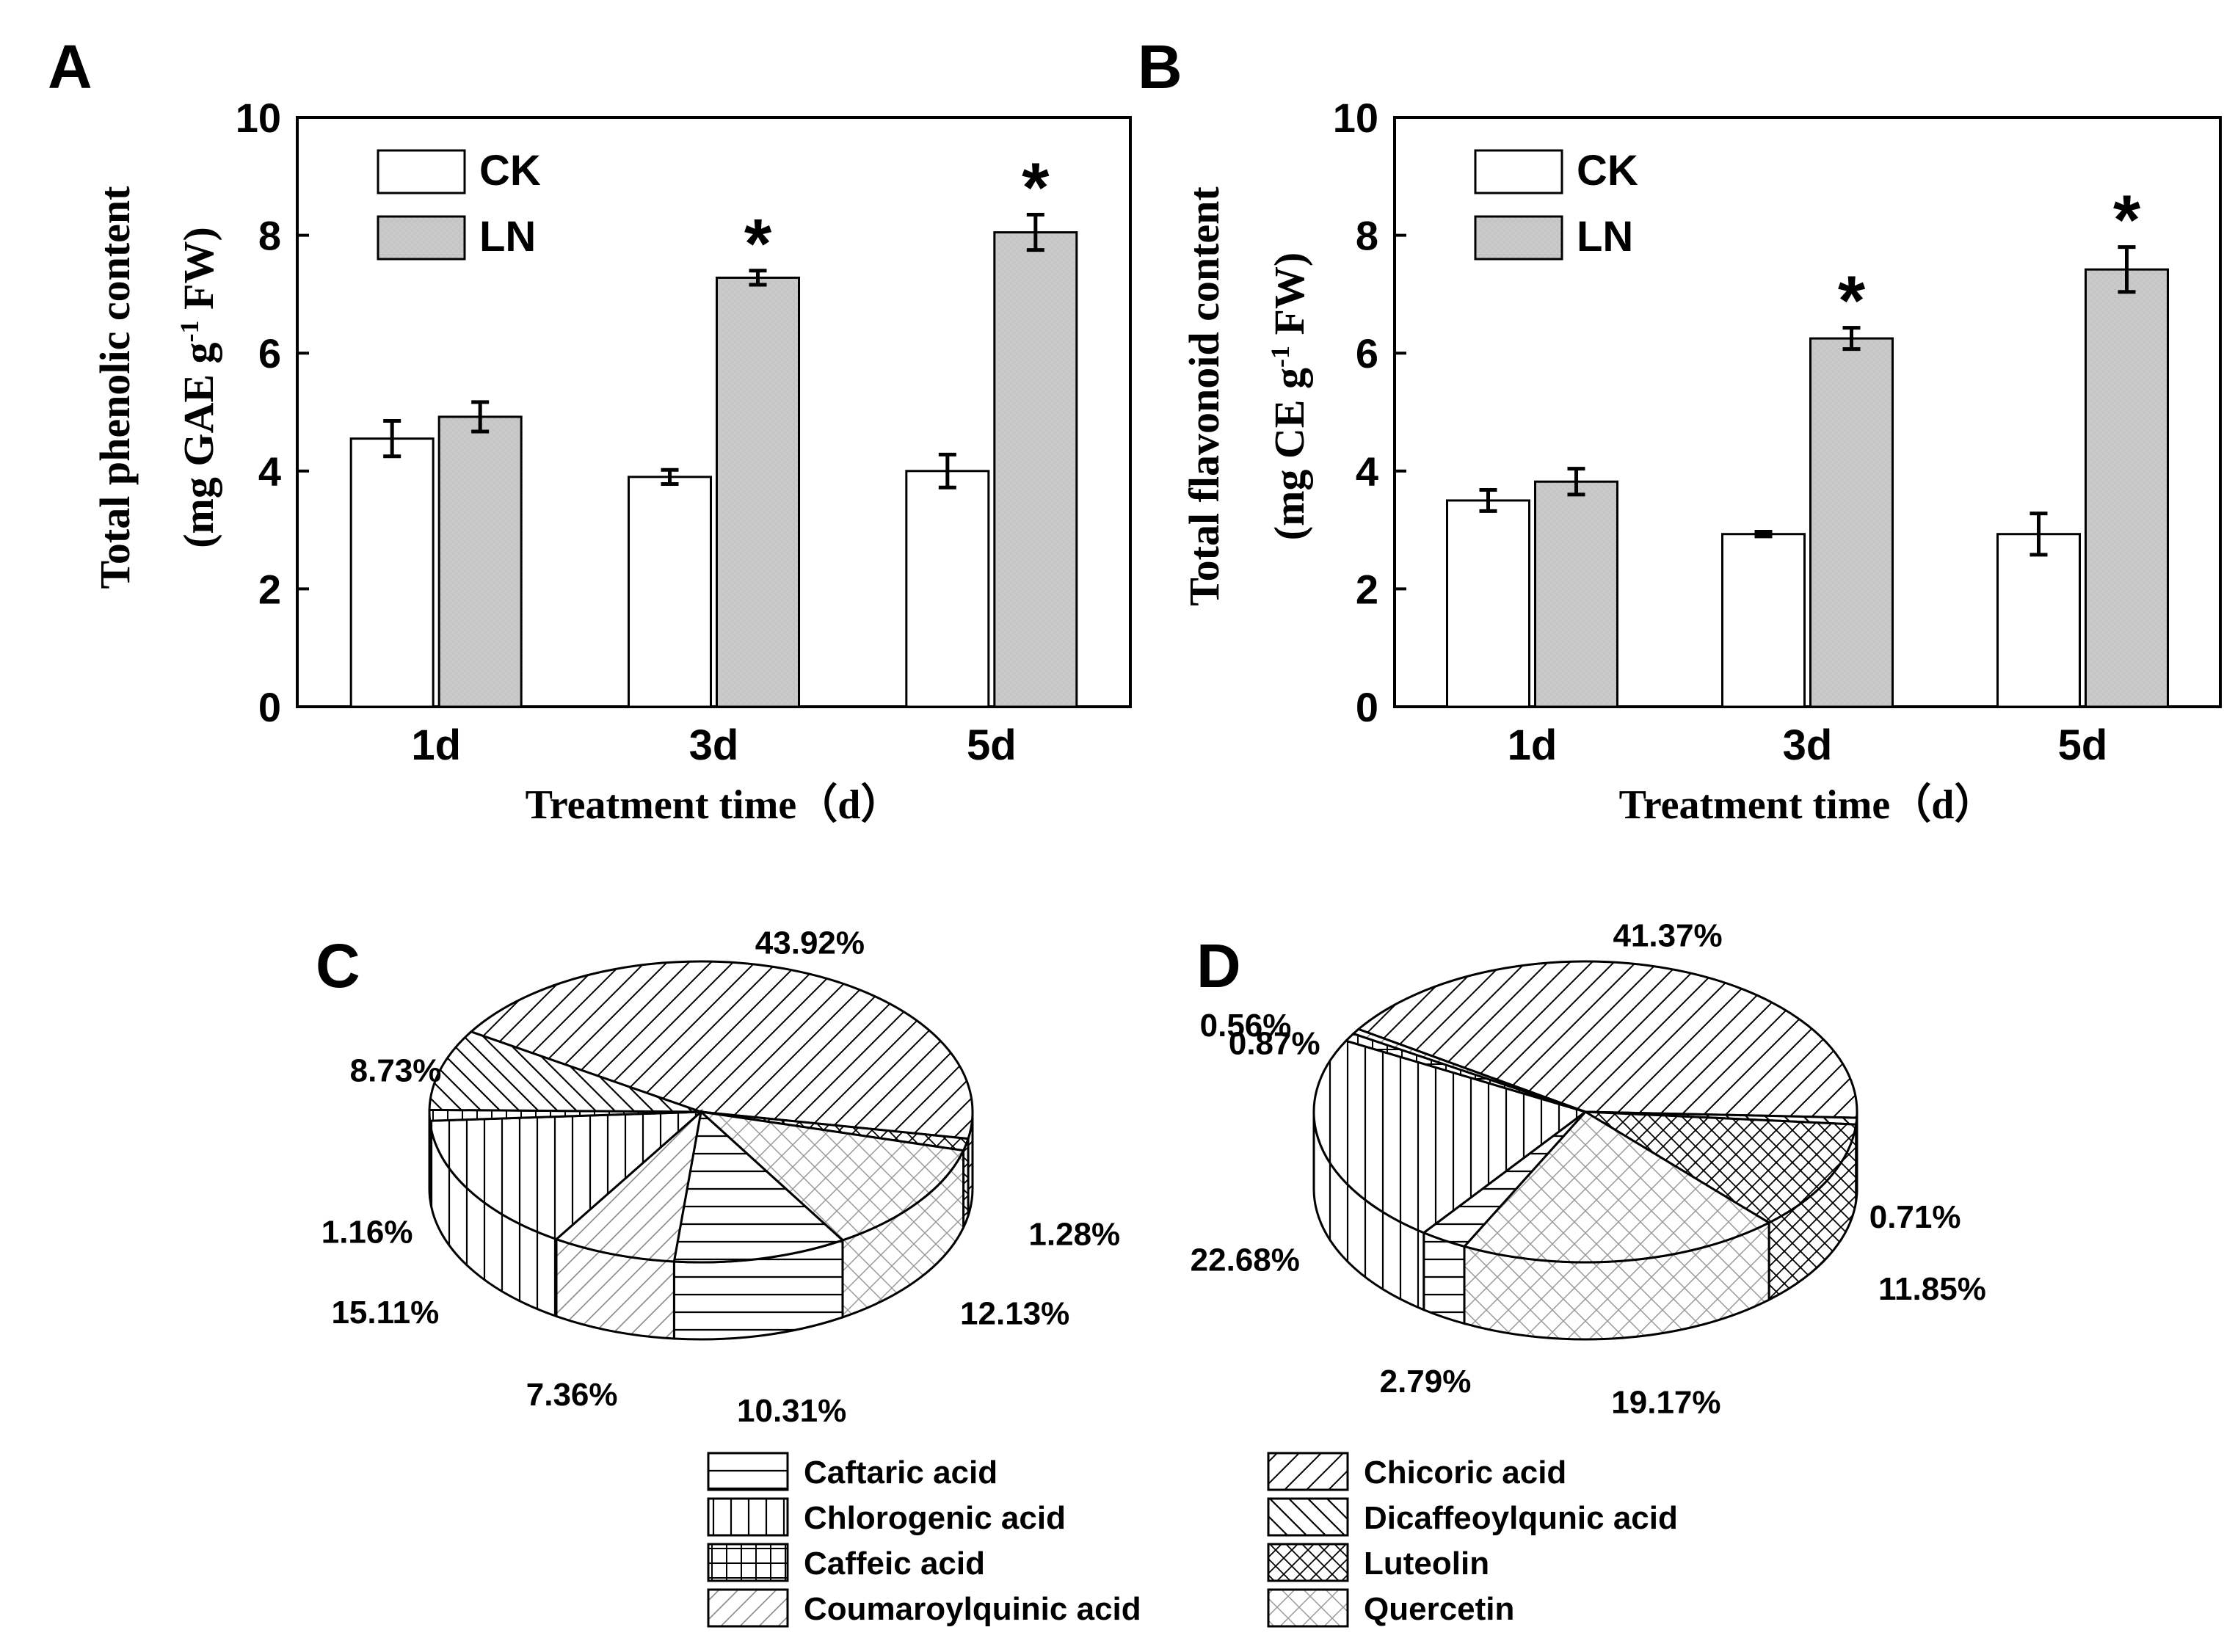 The width and height of the screenshot is (2224, 1652). What do you see at coordinates (421, 171) in the screenshot?
I see `legend-ck-swatch` at bounding box center [421, 171].